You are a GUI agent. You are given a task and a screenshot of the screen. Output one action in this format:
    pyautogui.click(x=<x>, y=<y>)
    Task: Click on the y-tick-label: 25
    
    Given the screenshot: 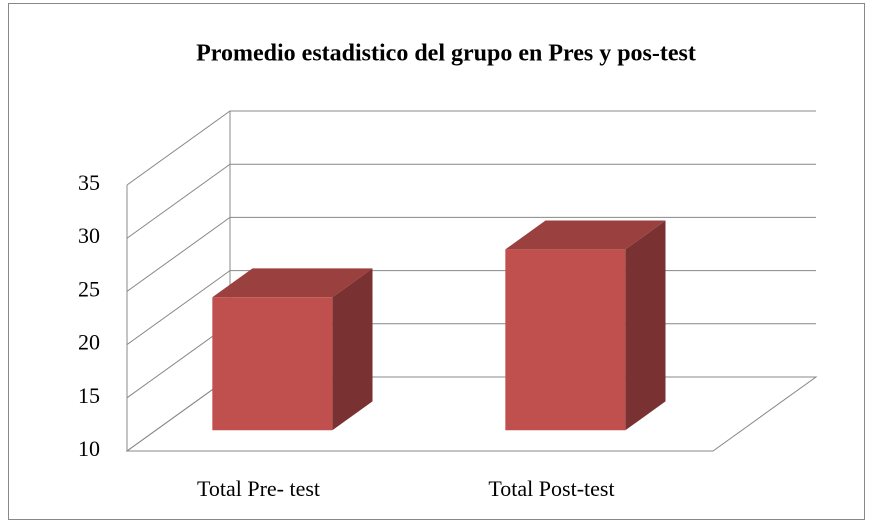 What is the action you would take?
    pyautogui.click(x=89, y=288)
    